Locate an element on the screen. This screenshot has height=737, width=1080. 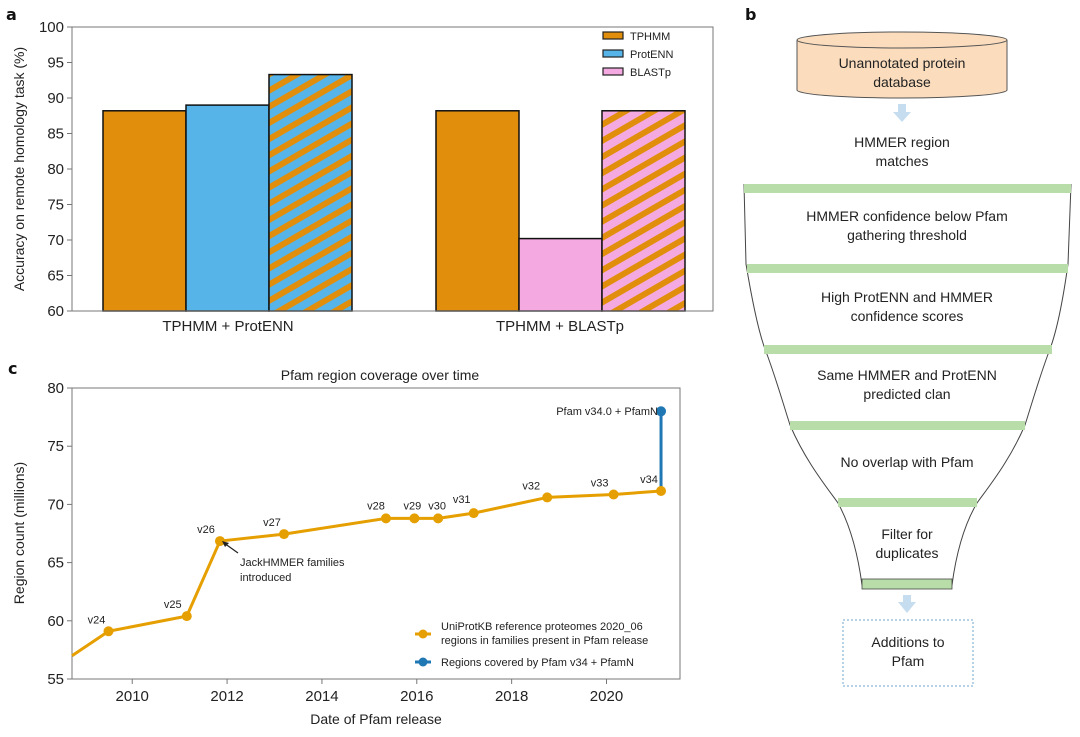
c-xtick-label: 2018 is located at coordinates (511, 696).